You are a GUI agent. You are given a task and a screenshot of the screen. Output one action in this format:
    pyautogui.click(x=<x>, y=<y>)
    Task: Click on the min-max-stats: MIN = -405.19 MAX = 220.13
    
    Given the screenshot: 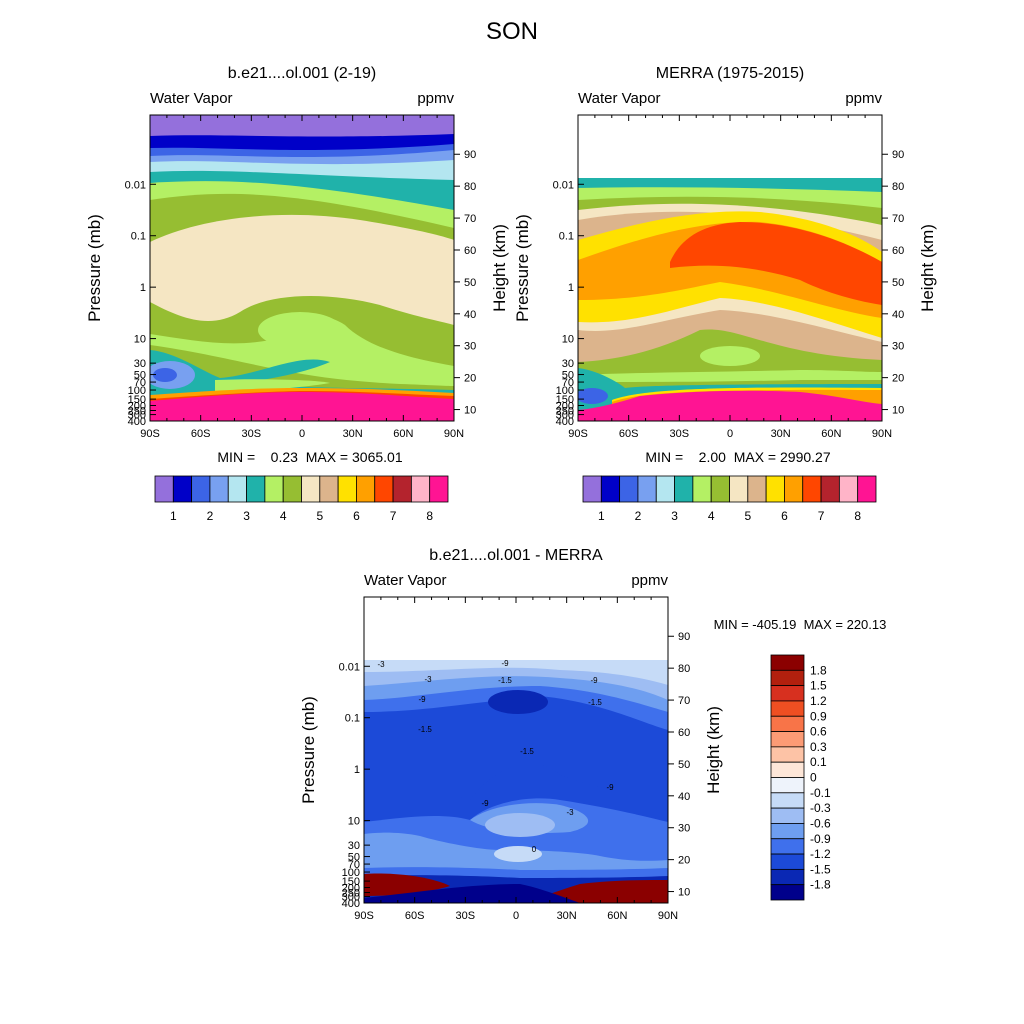 What is the action you would take?
    pyautogui.click(x=800, y=624)
    